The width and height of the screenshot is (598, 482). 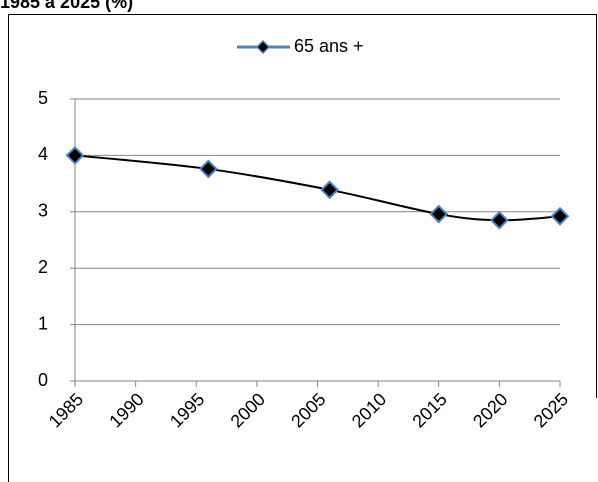 What do you see at coordinates (43, 267) in the screenshot?
I see `y-tick-label: 2` at bounding box center [43, 267].